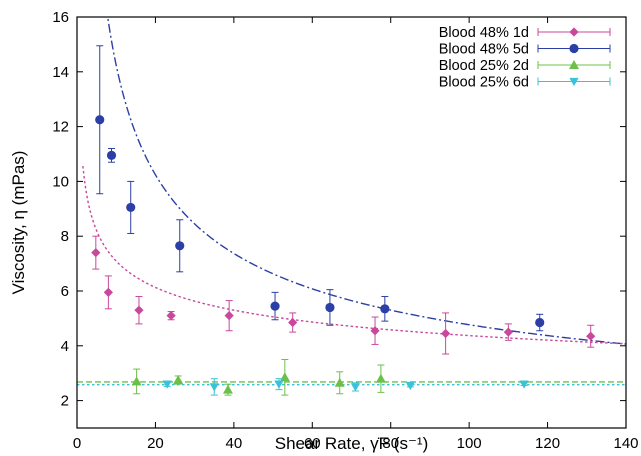 The height and width of the screenshot is (456, 641). I want to click on x-tick-label: 40, so click(234, 443).